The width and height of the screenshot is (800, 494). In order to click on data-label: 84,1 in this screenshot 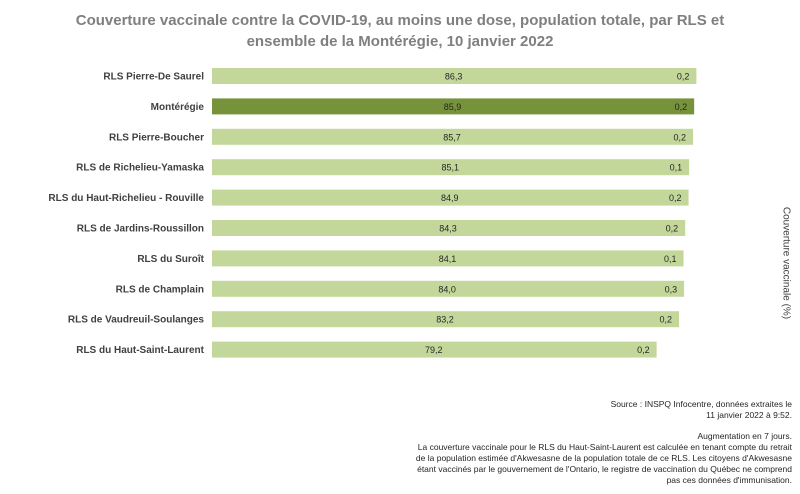, I will do `click(448, 259)`.